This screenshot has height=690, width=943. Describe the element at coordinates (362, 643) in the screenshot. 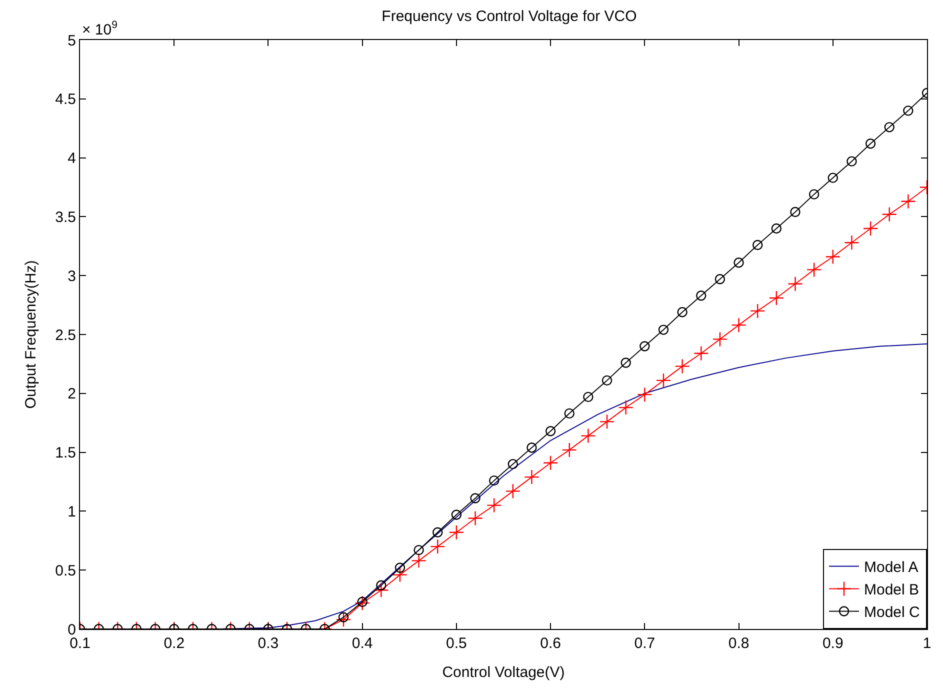

I see `x-tick-label: 0.4` at that location.